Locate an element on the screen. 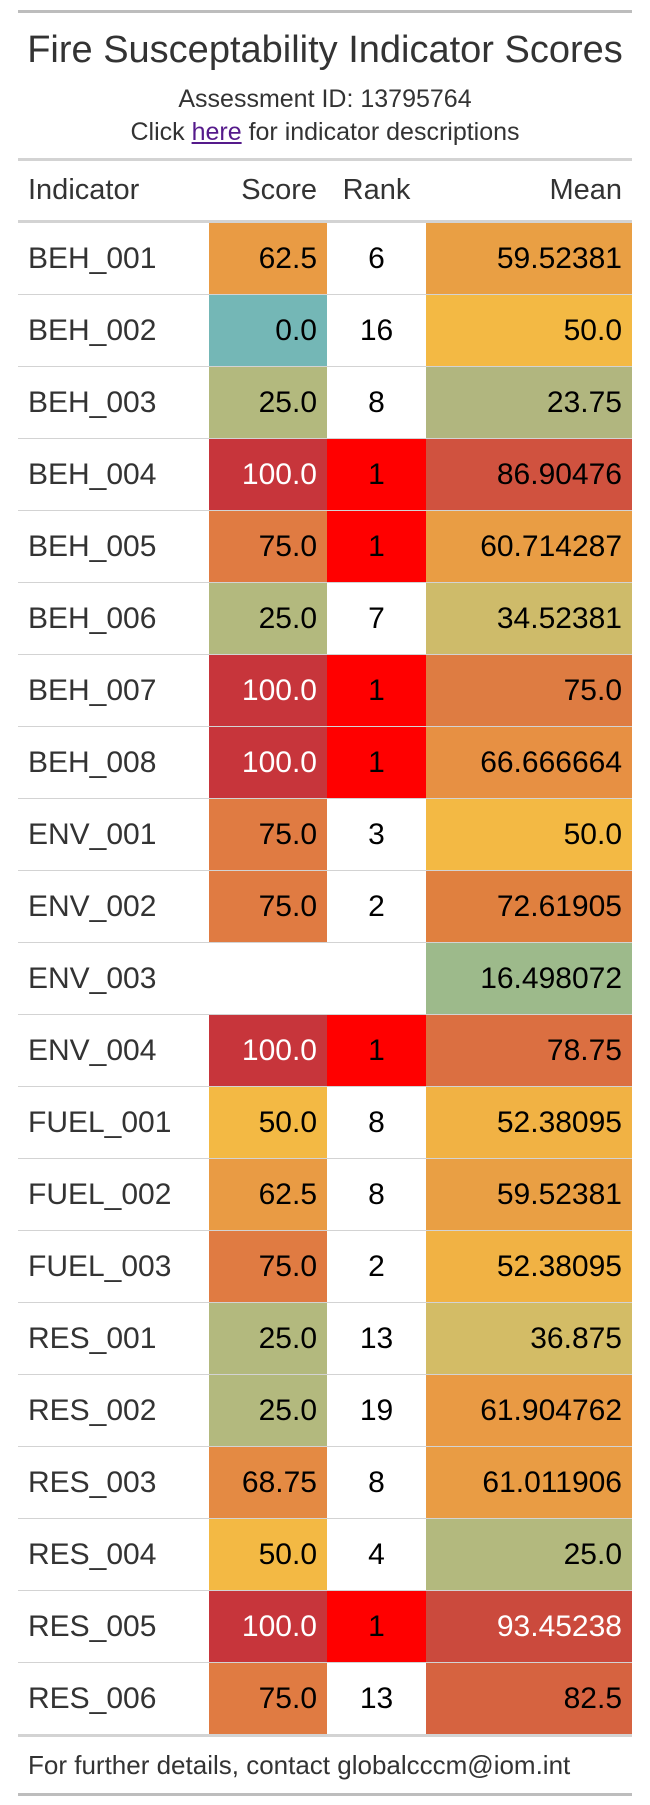  col-header-mean: Mean is located at coordinates (529, 192).